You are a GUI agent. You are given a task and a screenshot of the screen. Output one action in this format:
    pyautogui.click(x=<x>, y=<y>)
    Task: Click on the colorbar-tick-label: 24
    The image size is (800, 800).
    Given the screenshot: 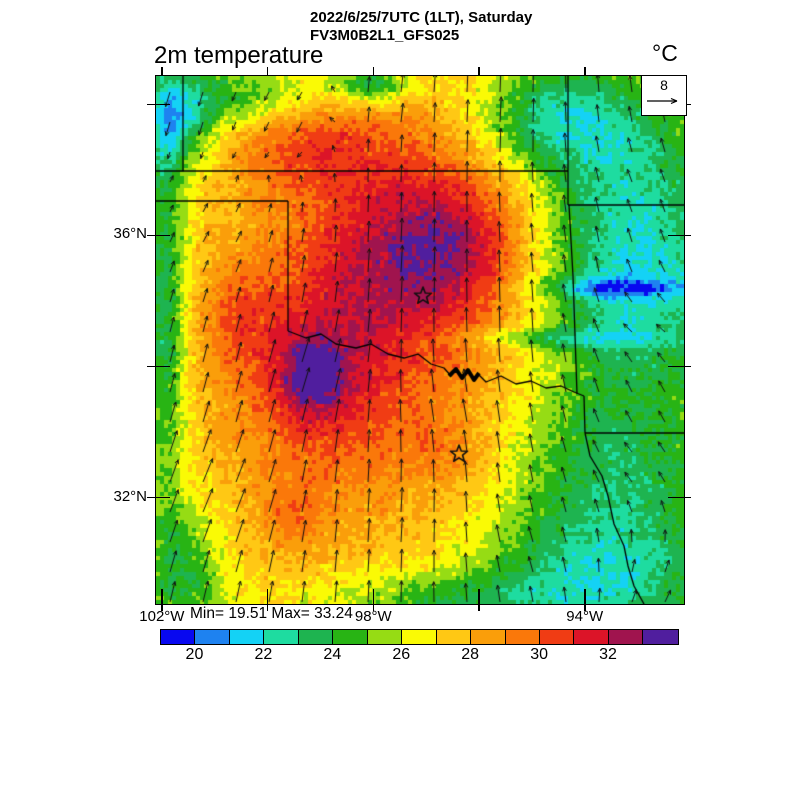 What is the action you would take?
    pyautogui.click(x=332, y=654)
    